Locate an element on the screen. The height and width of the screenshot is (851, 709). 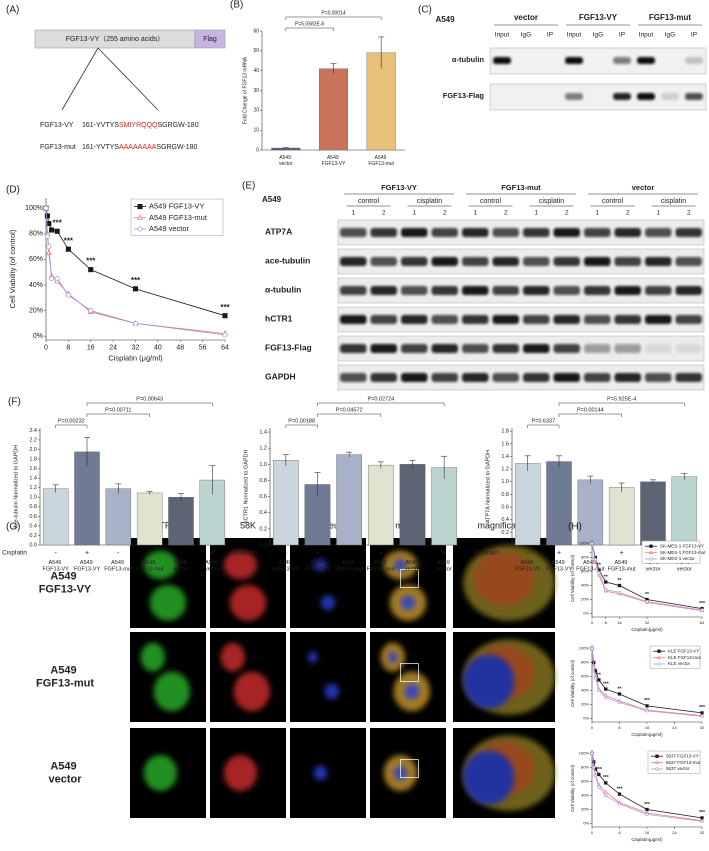
protein-name: FGF13-VY（255 amino acids） is located at coordinates (115, 39).